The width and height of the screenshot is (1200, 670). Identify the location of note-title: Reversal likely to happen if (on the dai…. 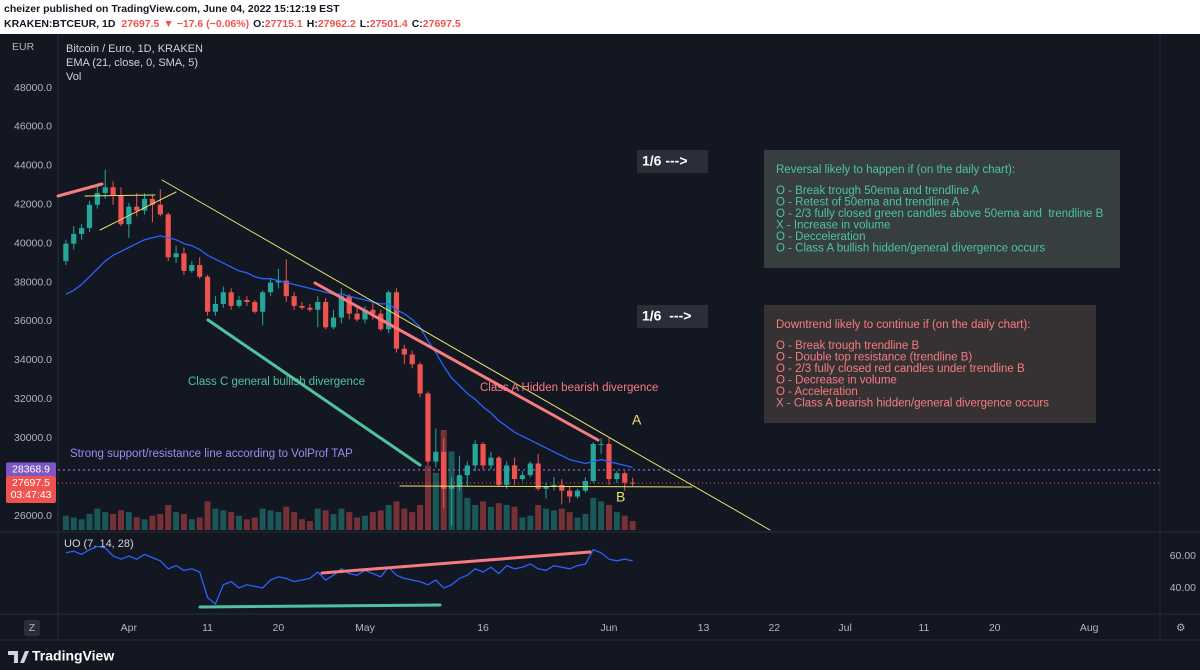
(895, 170).